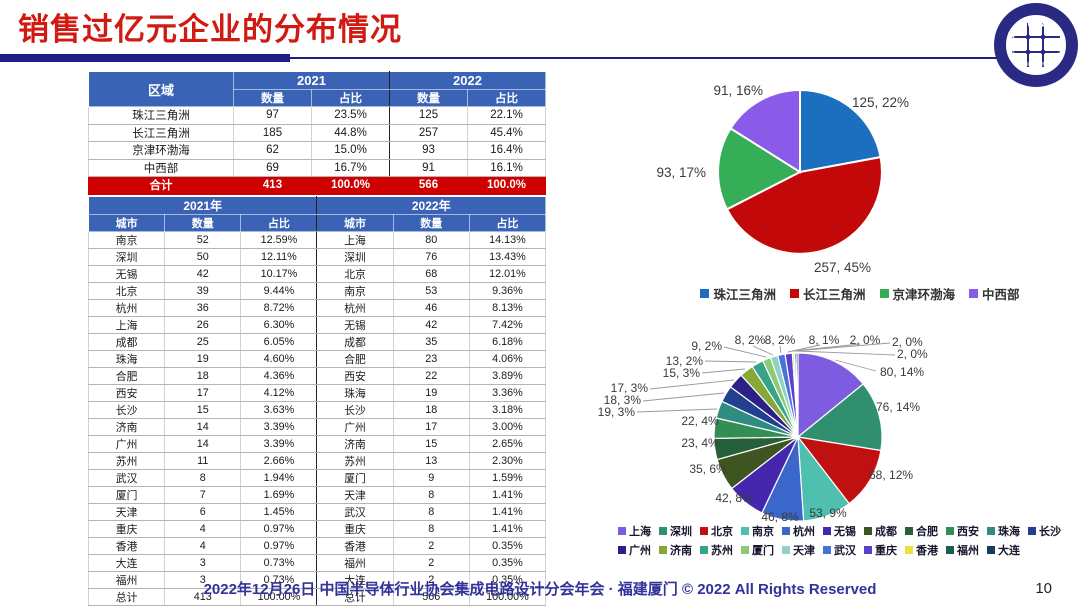  What do you see at coordinates (839, 417) in the screenshot?
I see `pie-slice-深圳` at bounding box center [839, 417].